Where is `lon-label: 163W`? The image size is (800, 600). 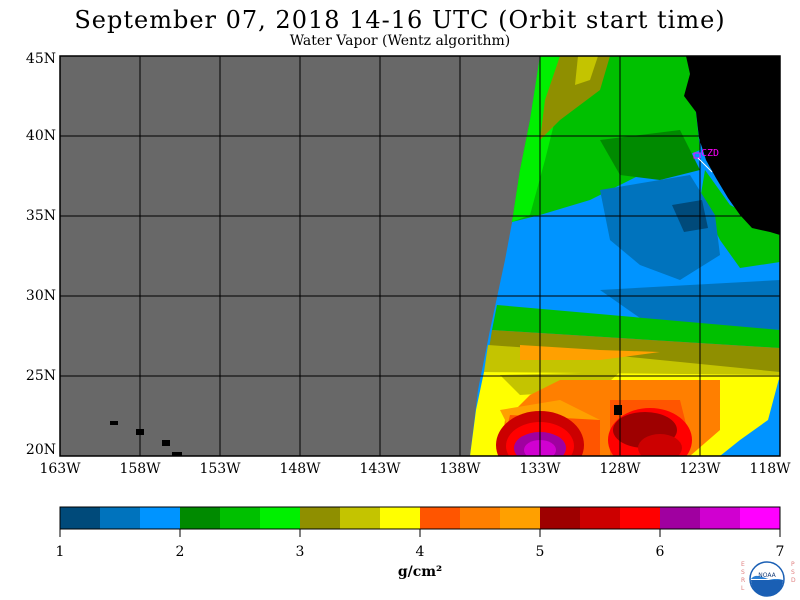 lon-label: 163W is located at coordinates (60, 469).